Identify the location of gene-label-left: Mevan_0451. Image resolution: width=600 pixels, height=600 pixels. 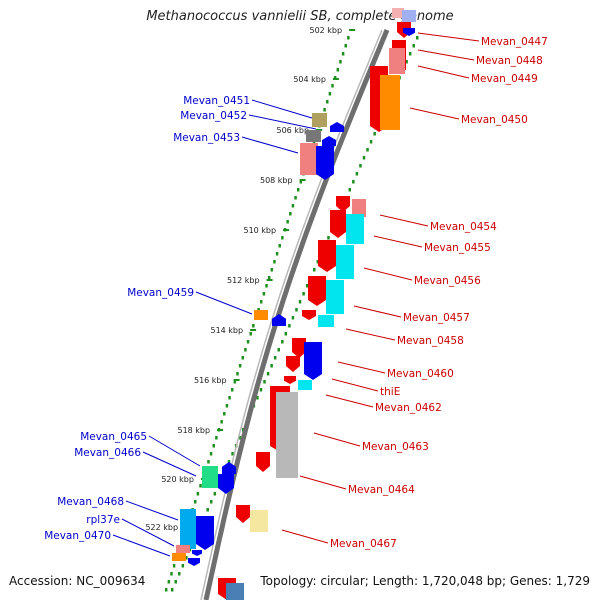
(216, 101).